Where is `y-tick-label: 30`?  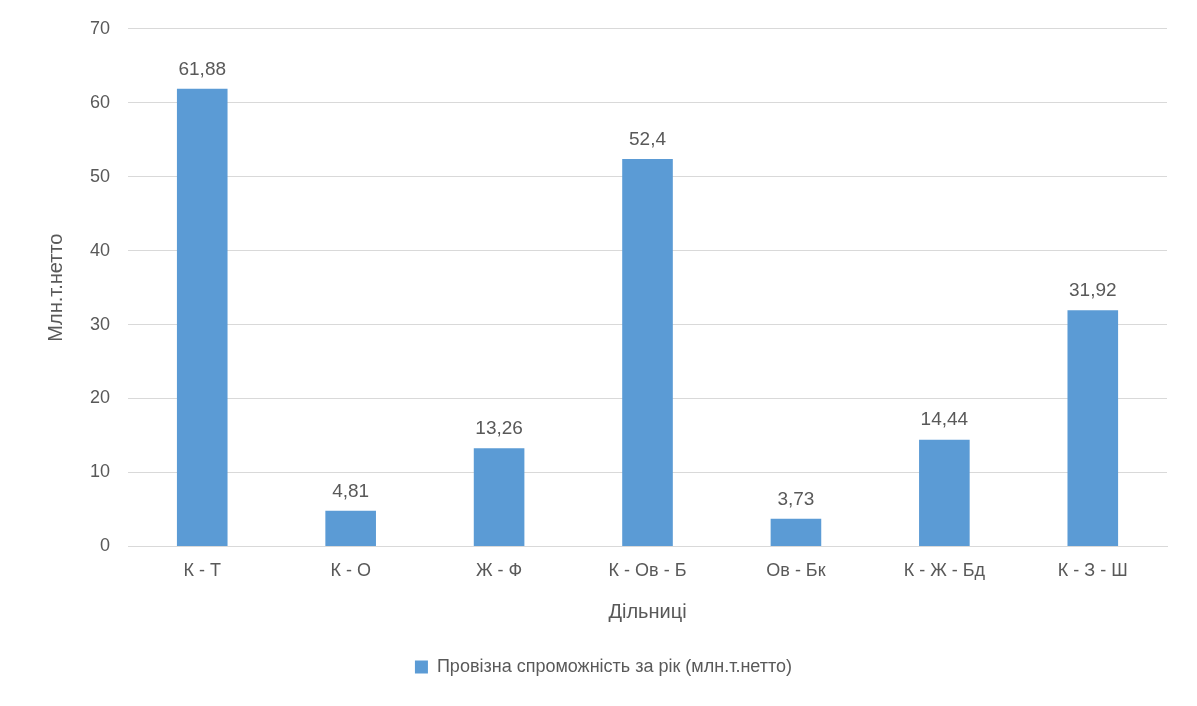
y-tick-label: 30 is located at coordinates (100, 323).